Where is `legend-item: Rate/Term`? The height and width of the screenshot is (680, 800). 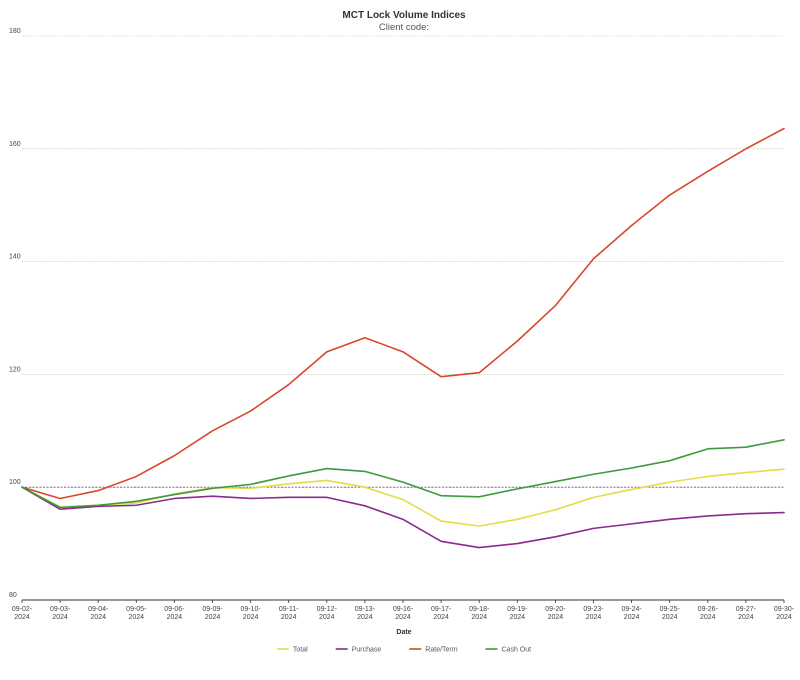
legend-item: Rate/Term is located at coordinates (433, 650).